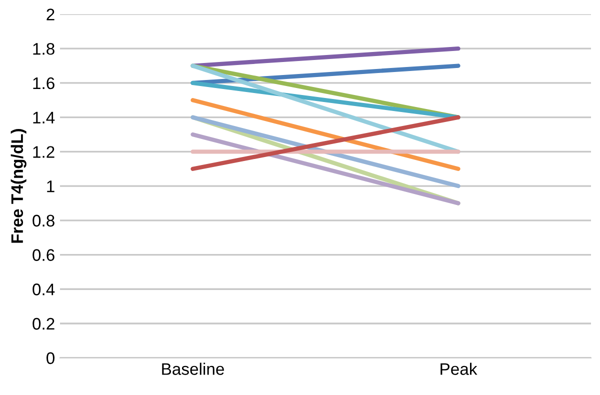 This screenshot has width=600, height=395. Describe the element at coordinates (43, 220) in the screenshot. I see `y-tick-label: 0.8` at that location.